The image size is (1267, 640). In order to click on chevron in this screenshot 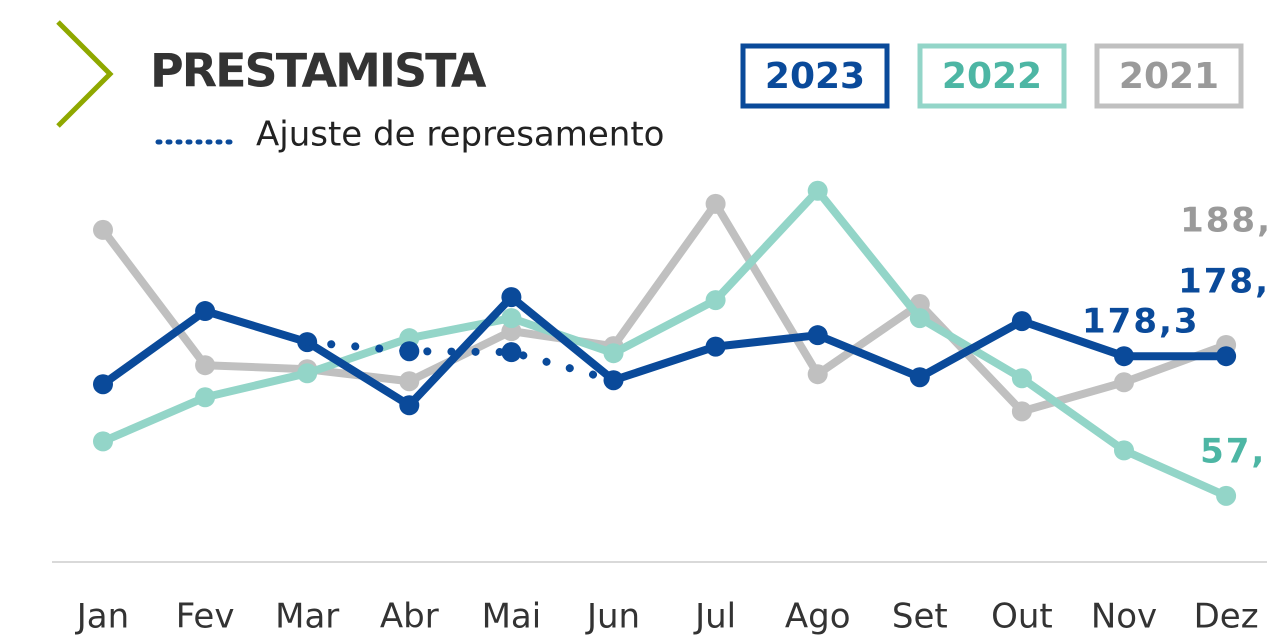, I will do `click(85, 74)`.